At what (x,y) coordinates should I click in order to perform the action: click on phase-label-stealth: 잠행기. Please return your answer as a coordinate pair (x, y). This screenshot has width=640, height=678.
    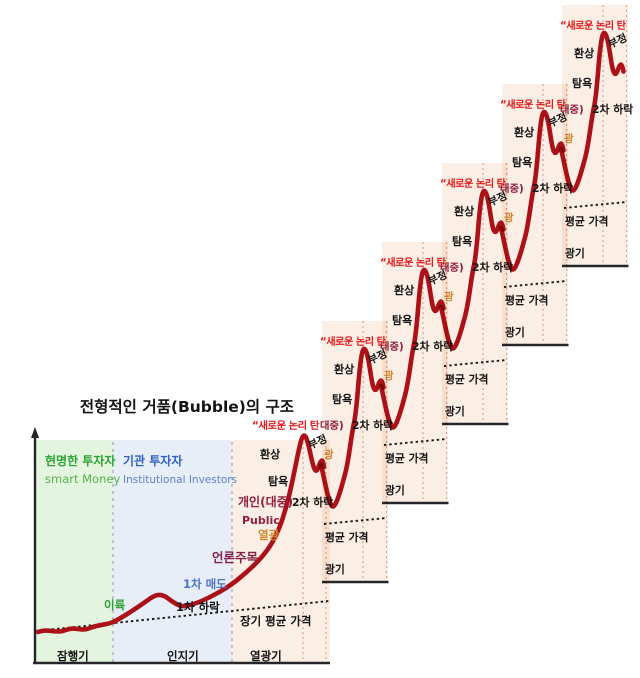
    Looking at the image, I should click on (73, 656).